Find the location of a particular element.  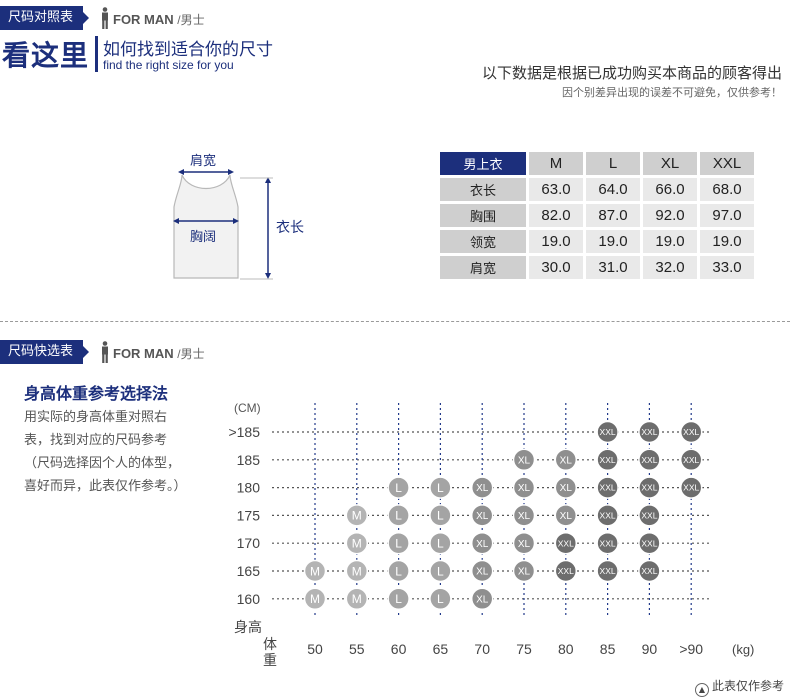

y-tick-label: 175 is located at coordinates (249, 515).